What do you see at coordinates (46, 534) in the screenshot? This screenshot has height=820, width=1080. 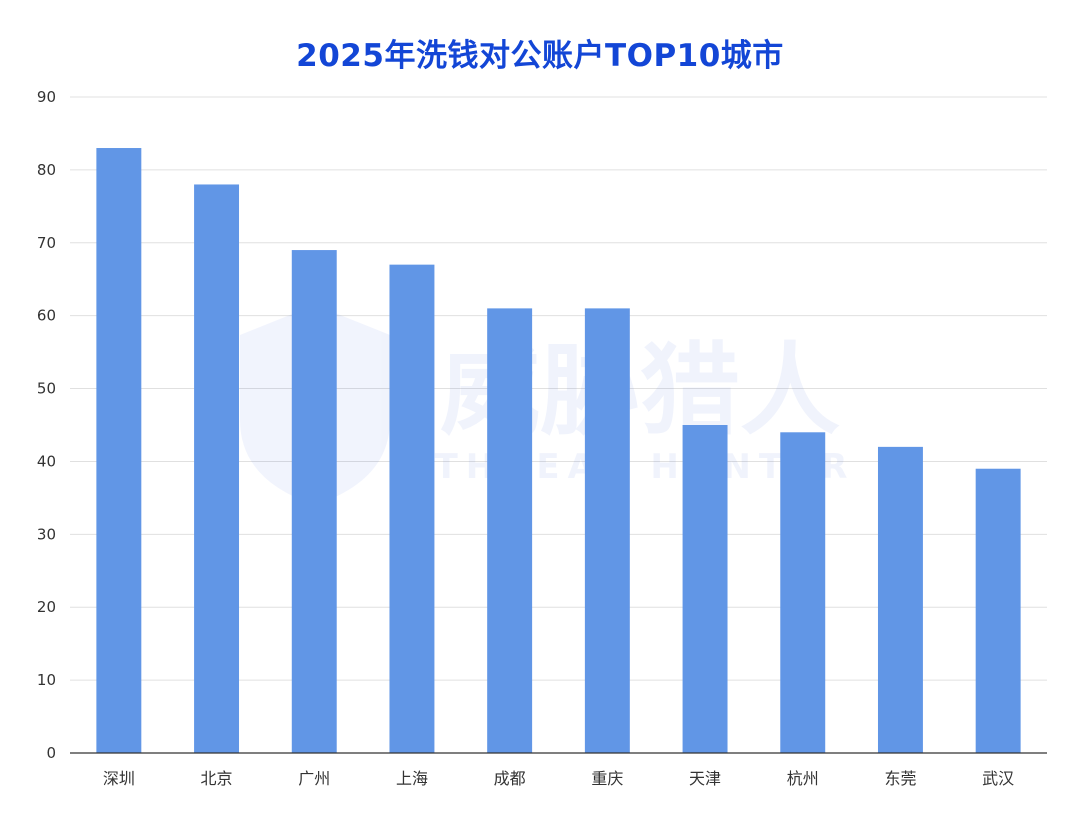 I see `y-tick-label: 30` at bounding box center [46, 534].